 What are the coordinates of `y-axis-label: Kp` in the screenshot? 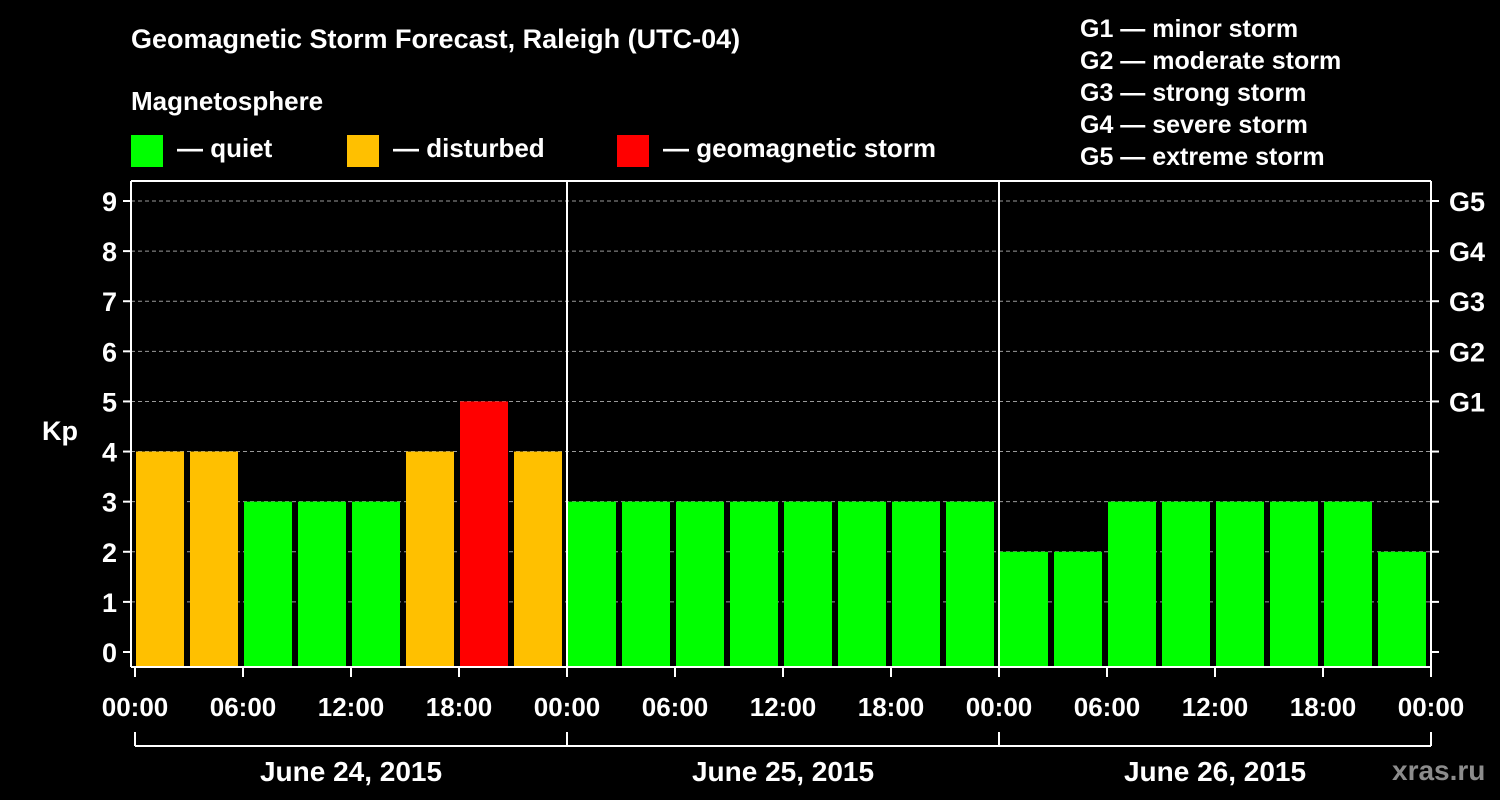 It's located at (60, 431).